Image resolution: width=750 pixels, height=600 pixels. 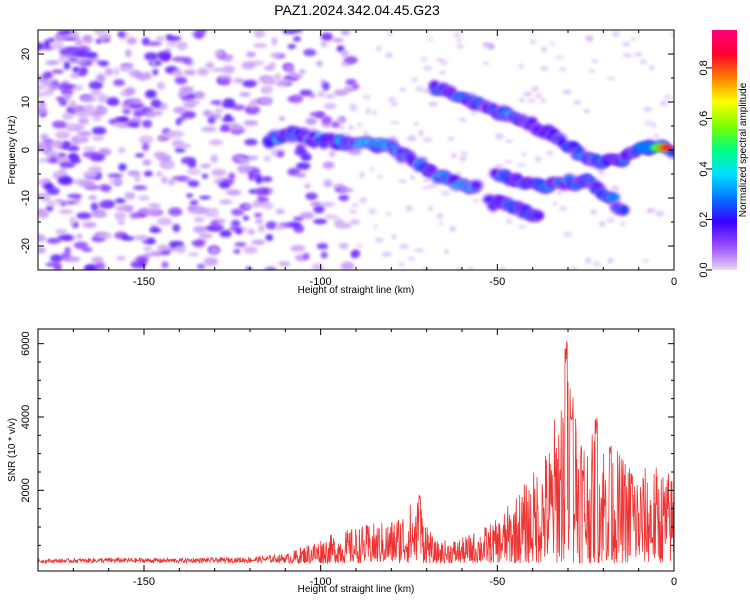 I want to click on colorbar-label: Normalized spectral amplitude, so click(x=743, y=149).